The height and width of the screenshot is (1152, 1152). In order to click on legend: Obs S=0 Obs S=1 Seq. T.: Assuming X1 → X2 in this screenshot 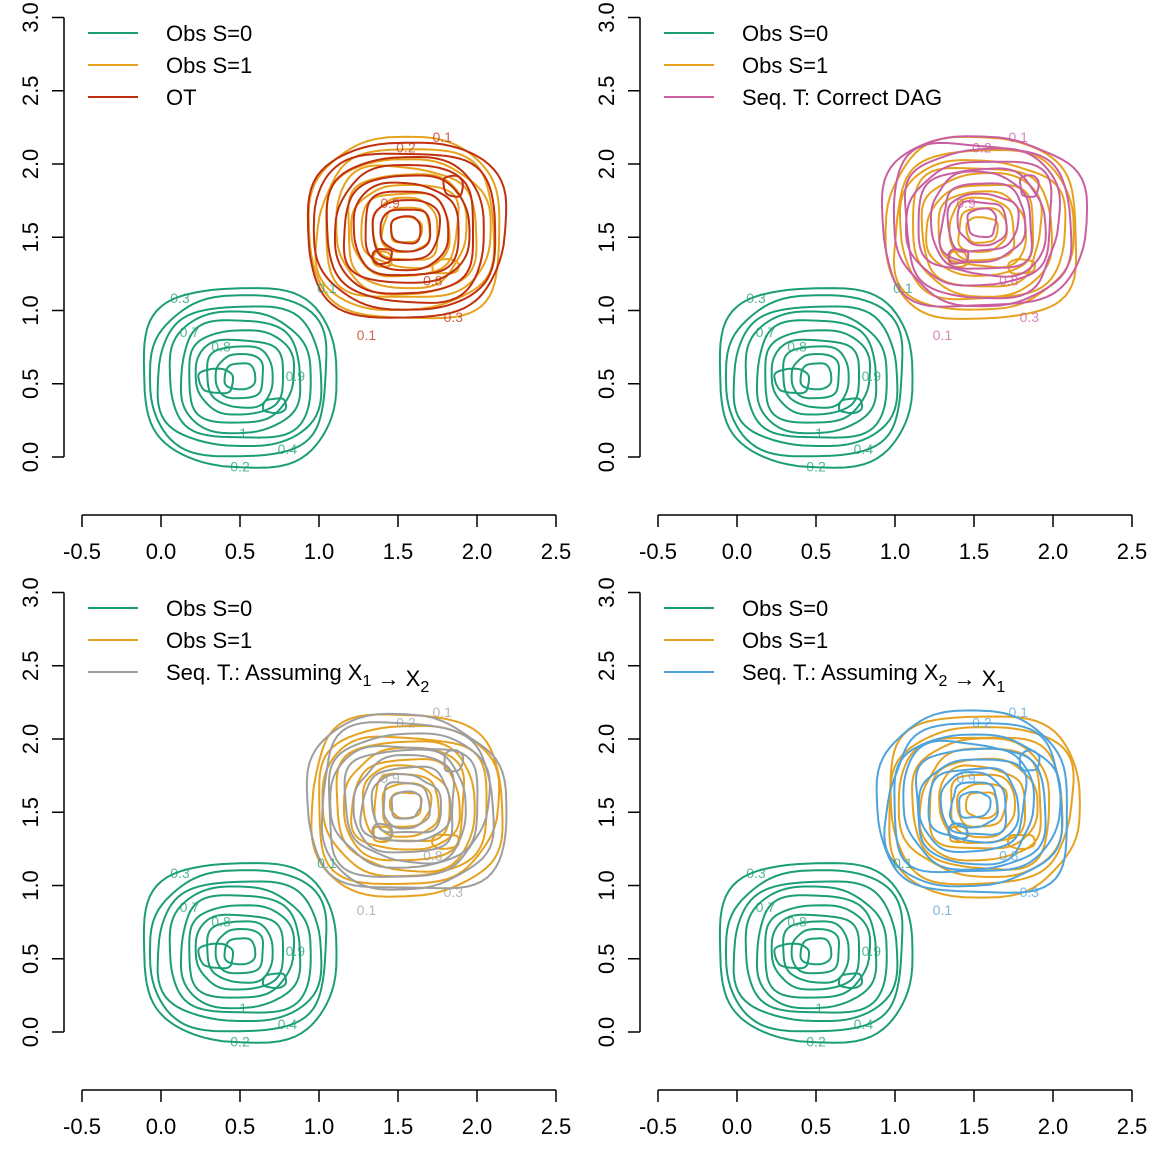, I will do `click(258, 646)`.